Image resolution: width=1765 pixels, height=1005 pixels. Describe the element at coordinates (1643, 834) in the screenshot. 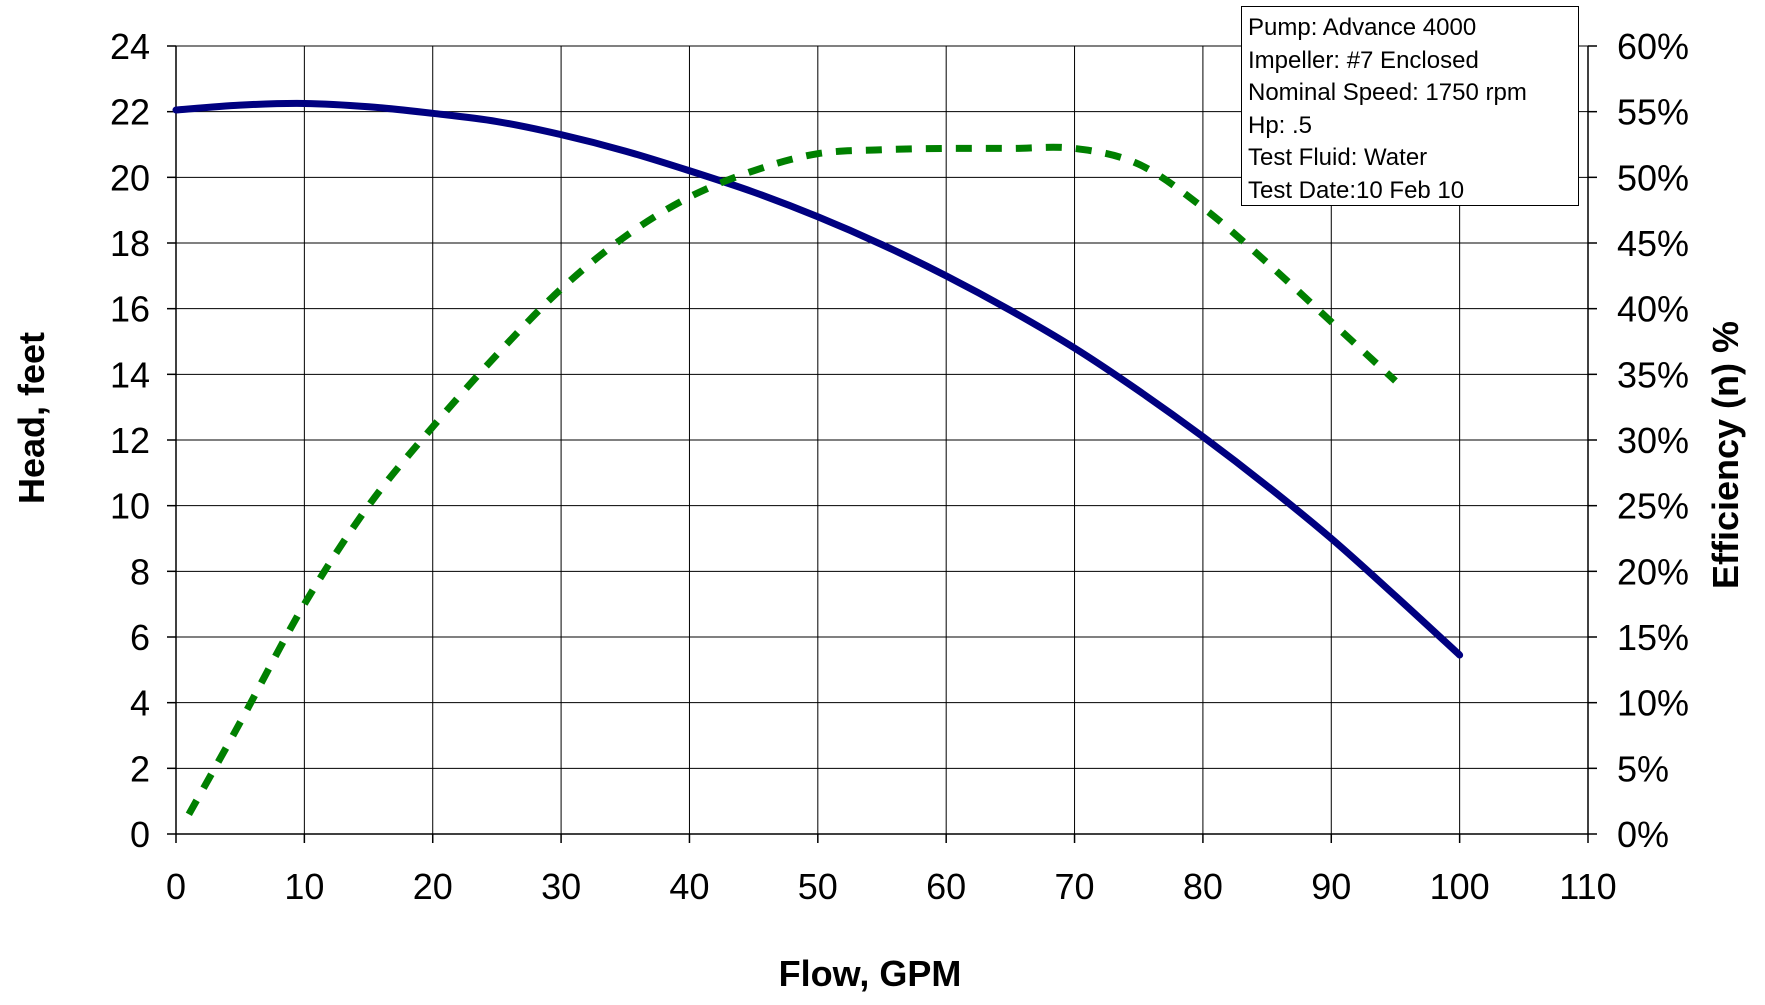

I see `y2-tick-label: 0%` at that location.